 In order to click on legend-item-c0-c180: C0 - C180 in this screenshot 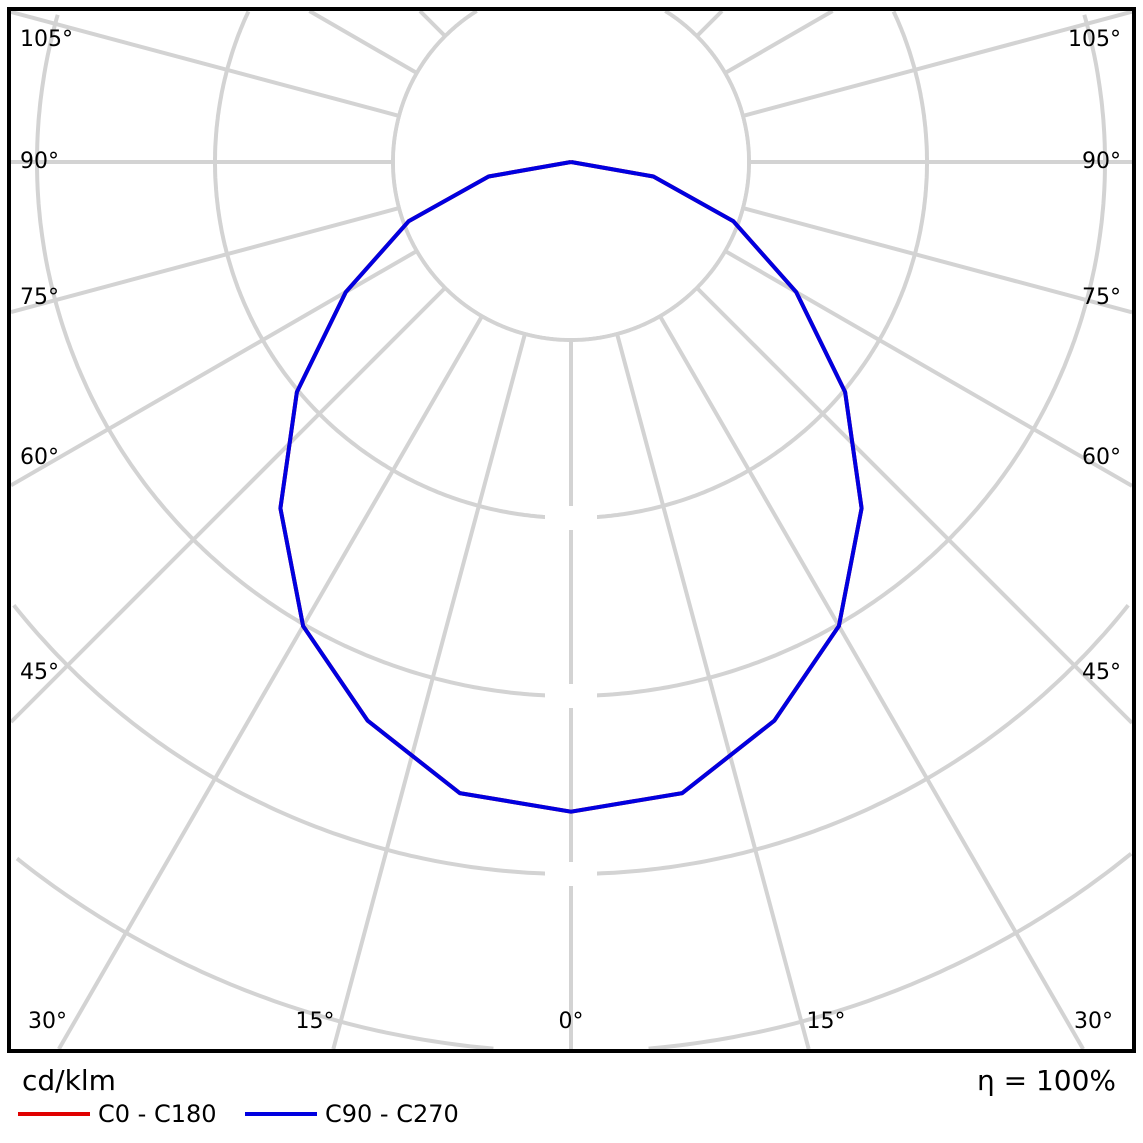, I will do `click(117, 1114)`.